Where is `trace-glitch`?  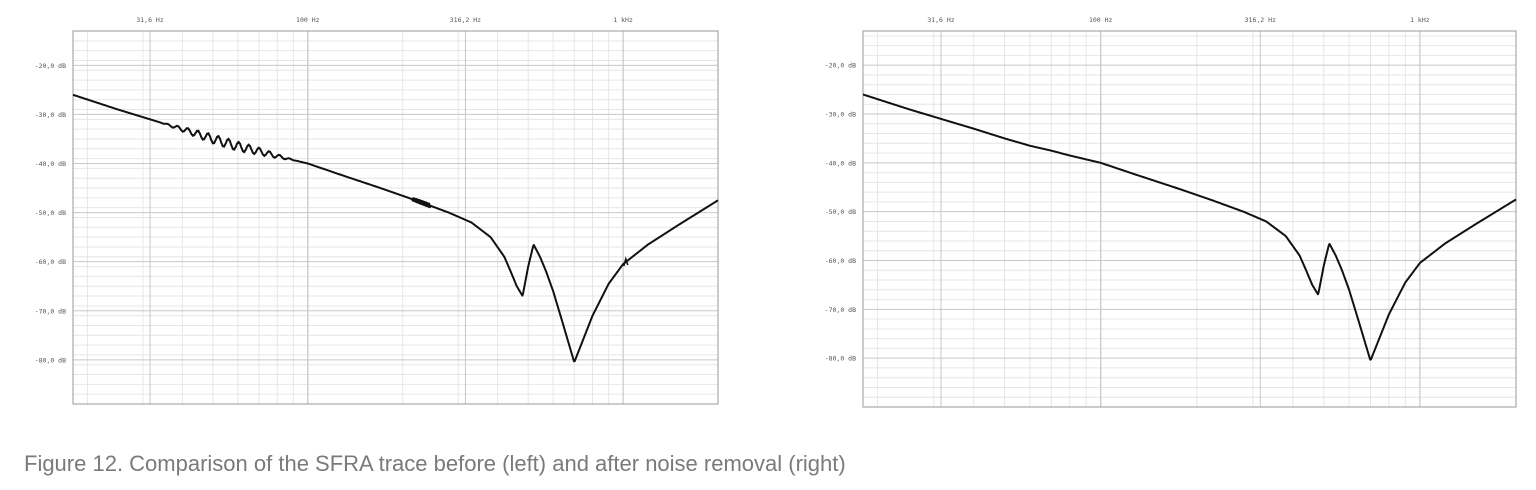
trace-glitch is located at coordinates (626, 261).